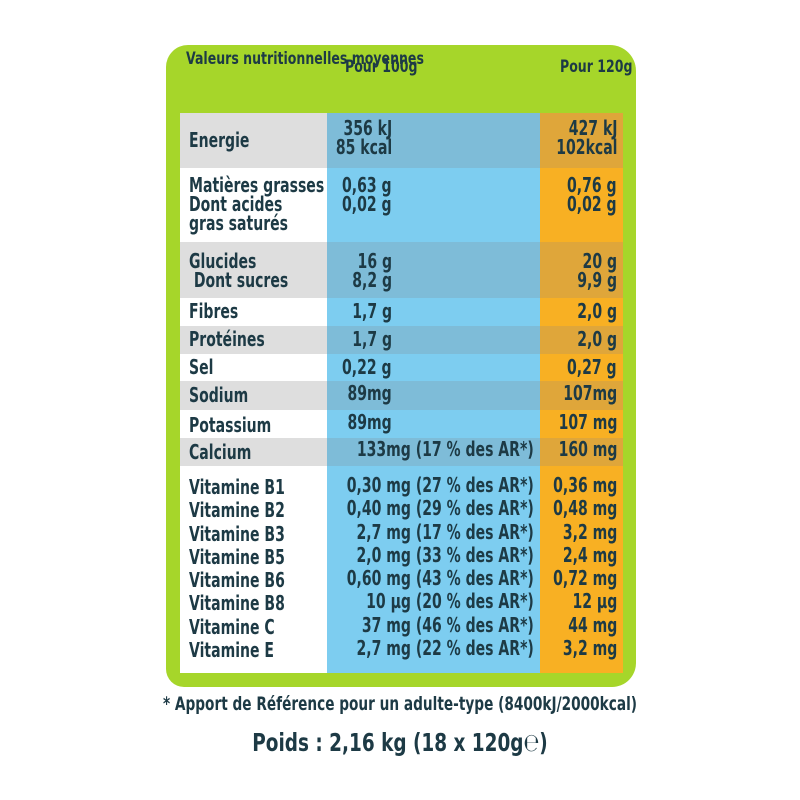 The width and height of the screenshot is (800, 800). What do you see at coordinates (401, 395) in the screenshot?
I see `row-sodium: Sodium 89mg 107mg` at bounding box center [401, 395].